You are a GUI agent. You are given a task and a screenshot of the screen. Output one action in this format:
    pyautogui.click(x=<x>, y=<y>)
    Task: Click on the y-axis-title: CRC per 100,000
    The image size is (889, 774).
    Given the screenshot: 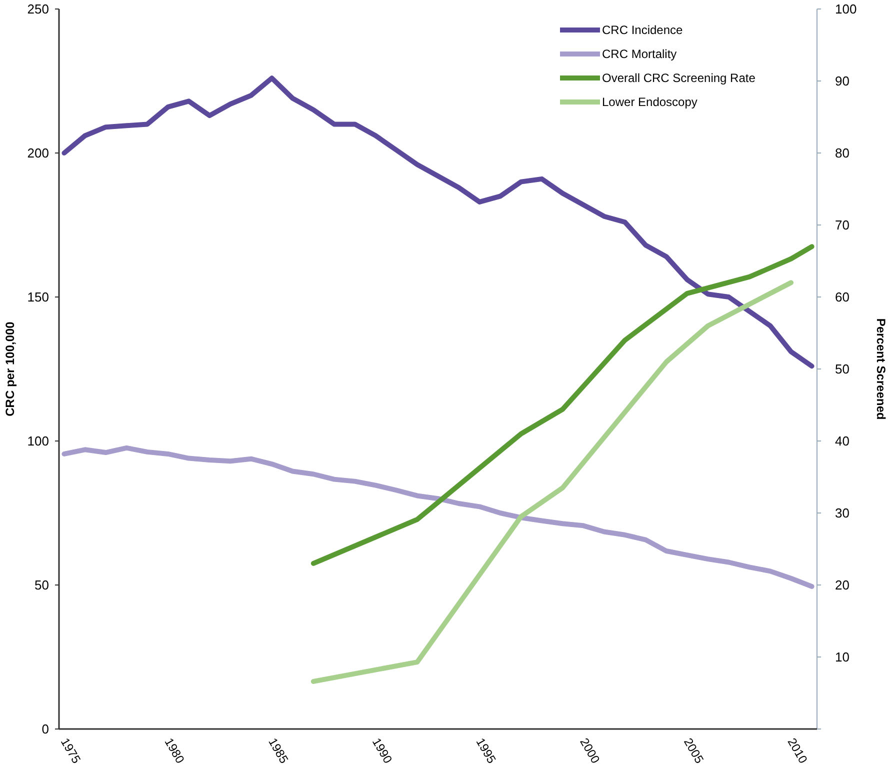 What is the action you would take?
    pyautogui.click(x=10, y=368)
    